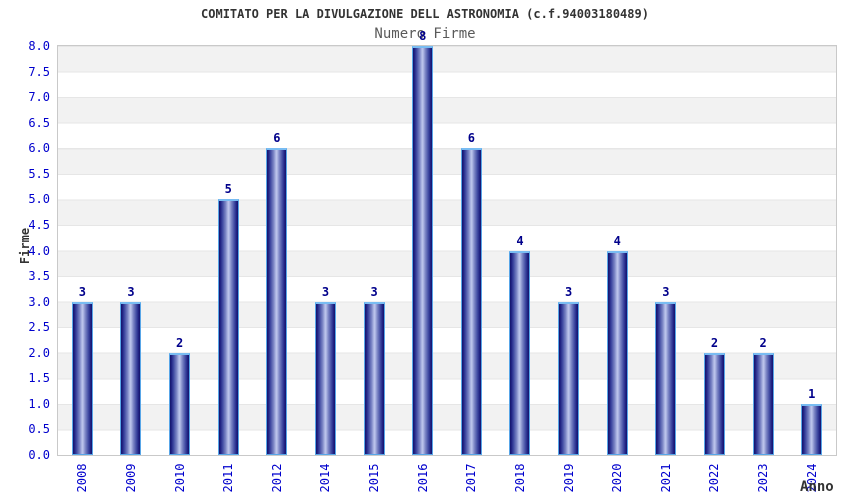  I want to click on x-tick-label: 2014, so click(325, 478).